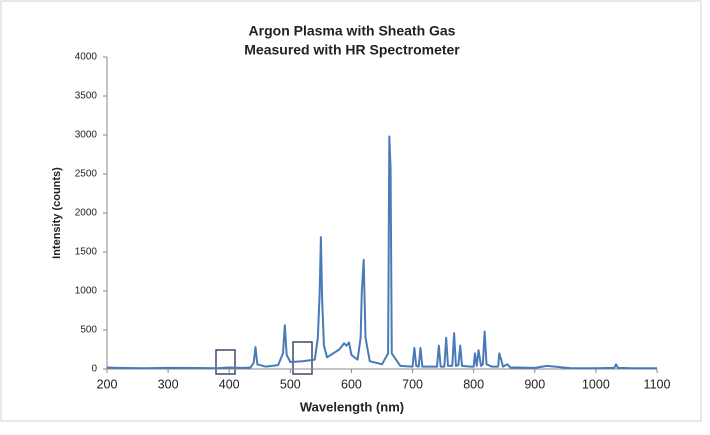 The height and width of the screenshot is (435, 710). Describe the element at coordinates (86, 291) in the screenshot. I see `y-tick-label: 1000` at that location.